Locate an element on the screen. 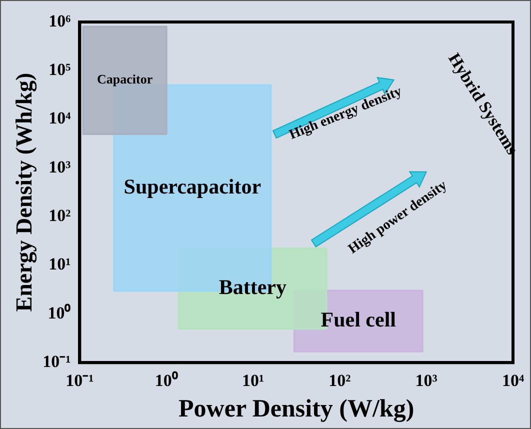 The height and width of the screenshot is (429, 531). series-label: Fuel cell is located at coordinates (358, 319).